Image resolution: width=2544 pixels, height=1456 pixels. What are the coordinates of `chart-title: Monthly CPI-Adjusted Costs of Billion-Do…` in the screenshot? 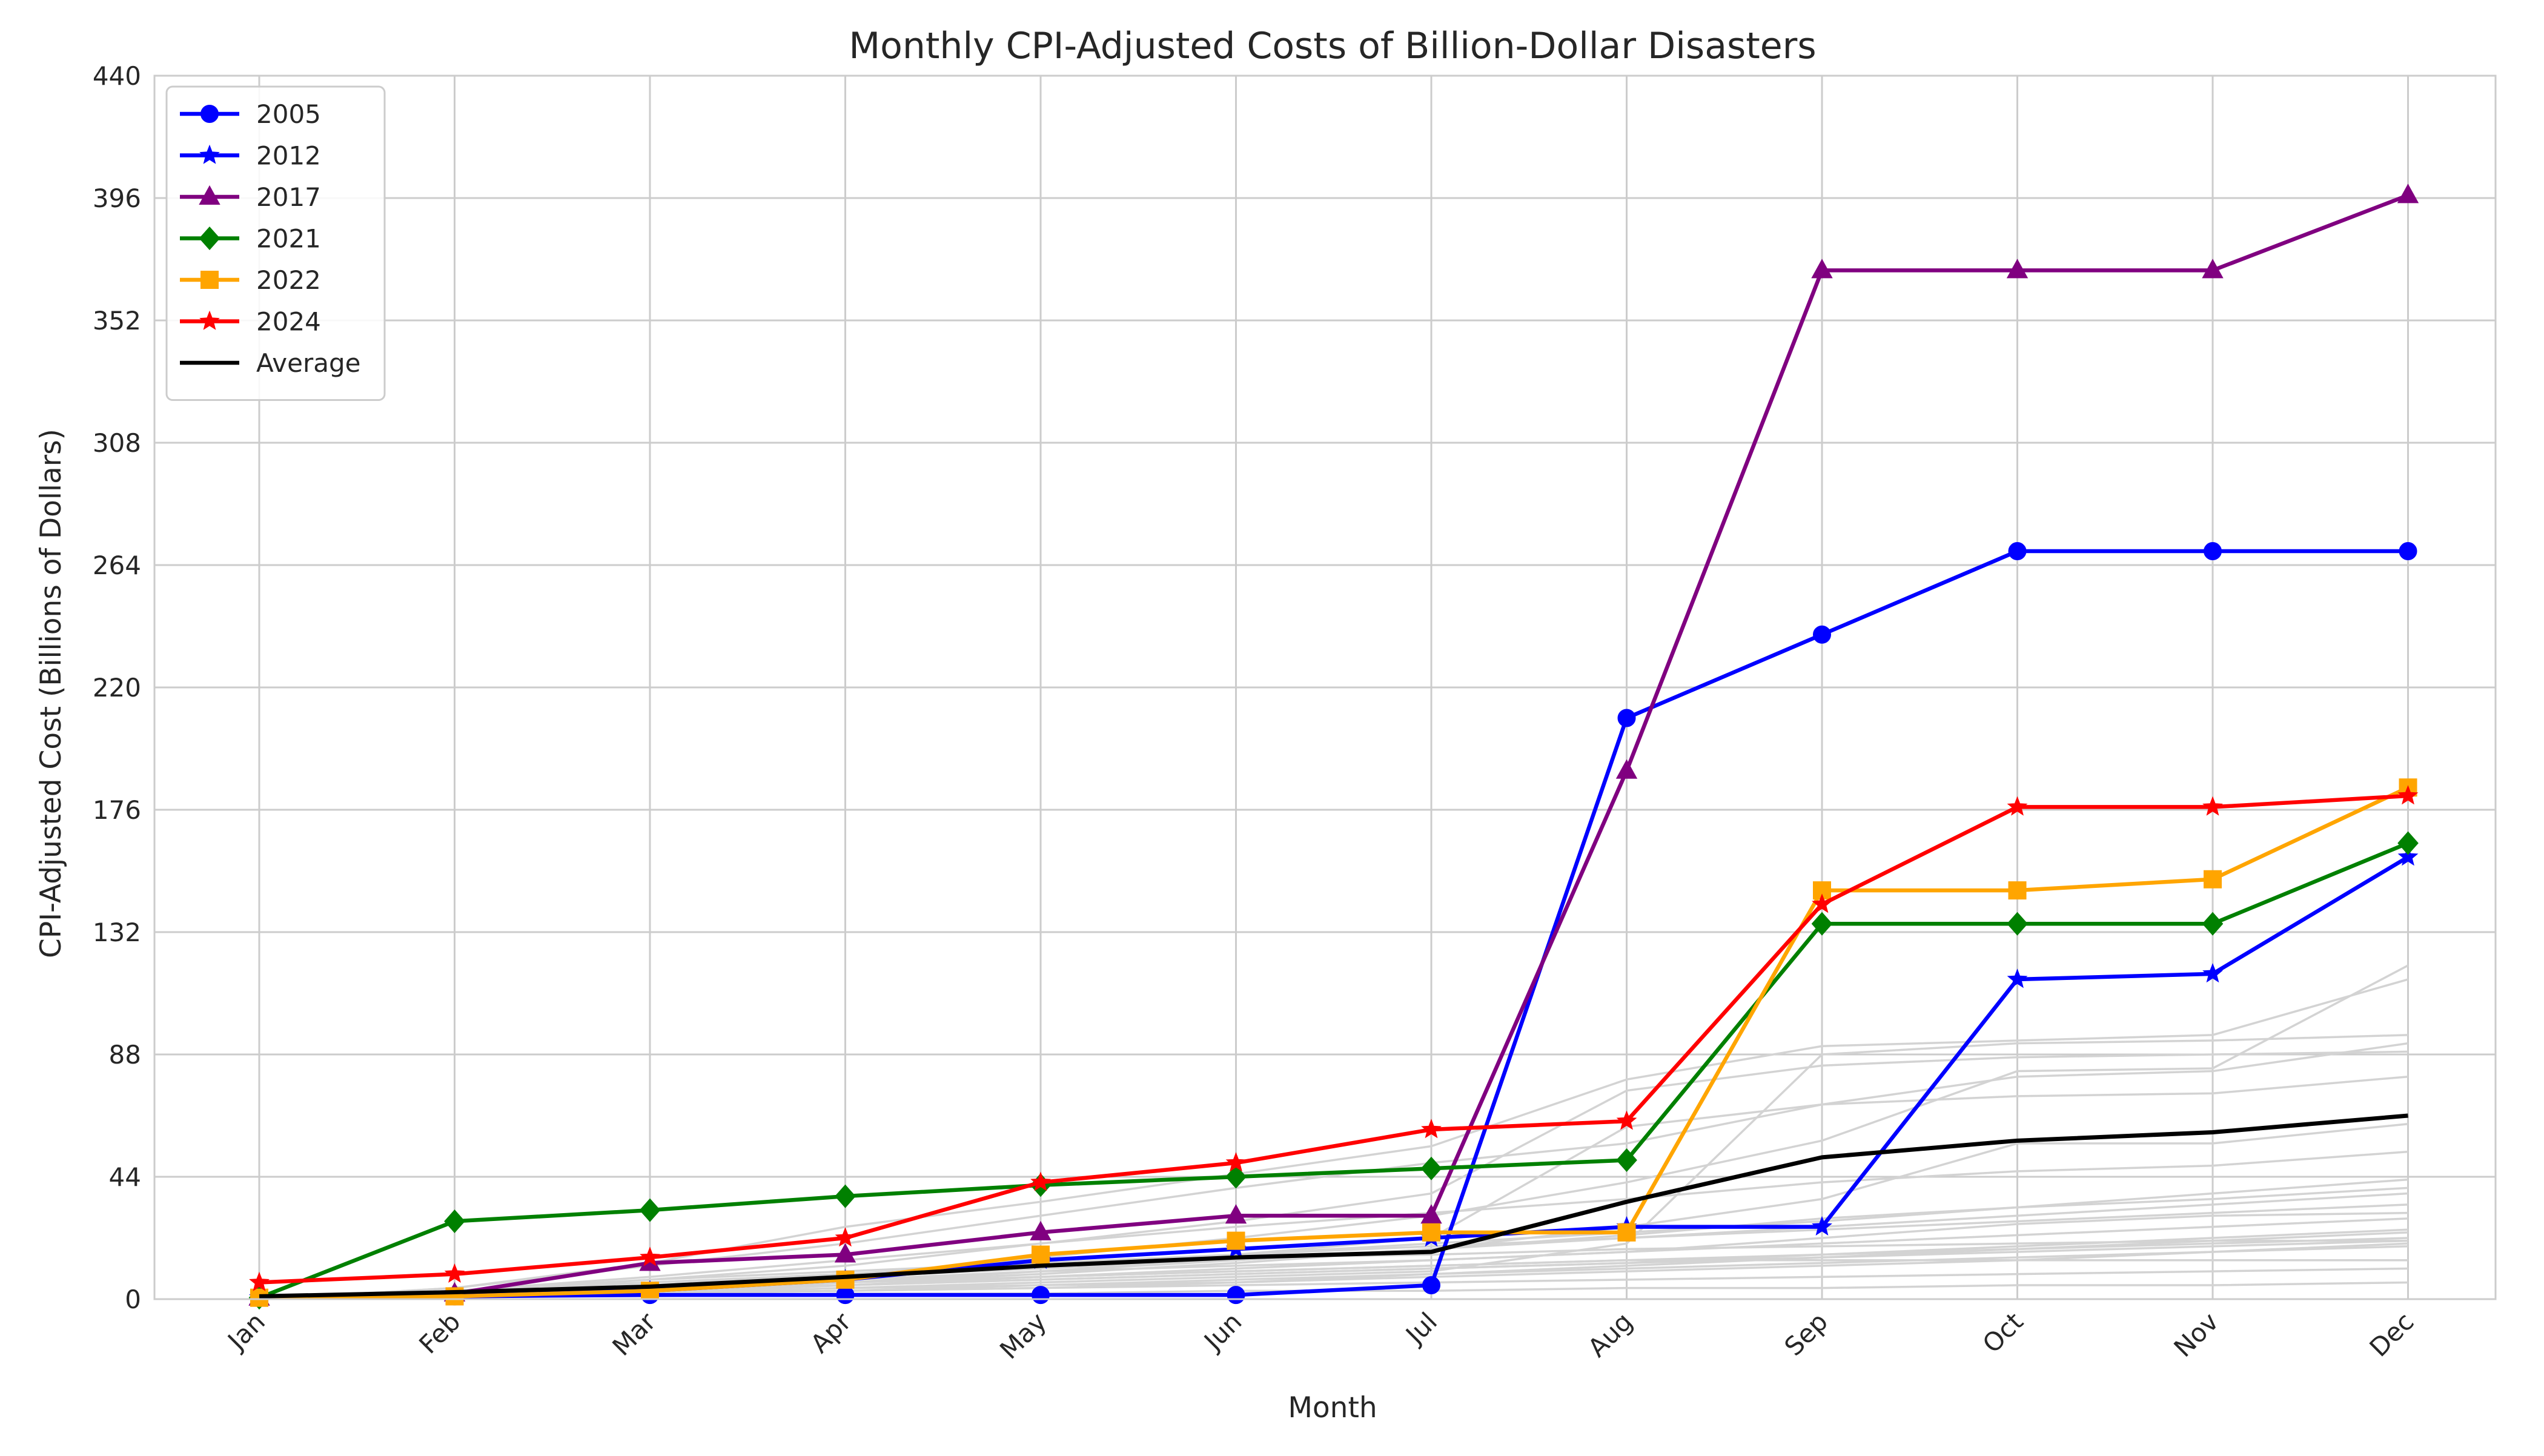 It's located at (1332, 46).